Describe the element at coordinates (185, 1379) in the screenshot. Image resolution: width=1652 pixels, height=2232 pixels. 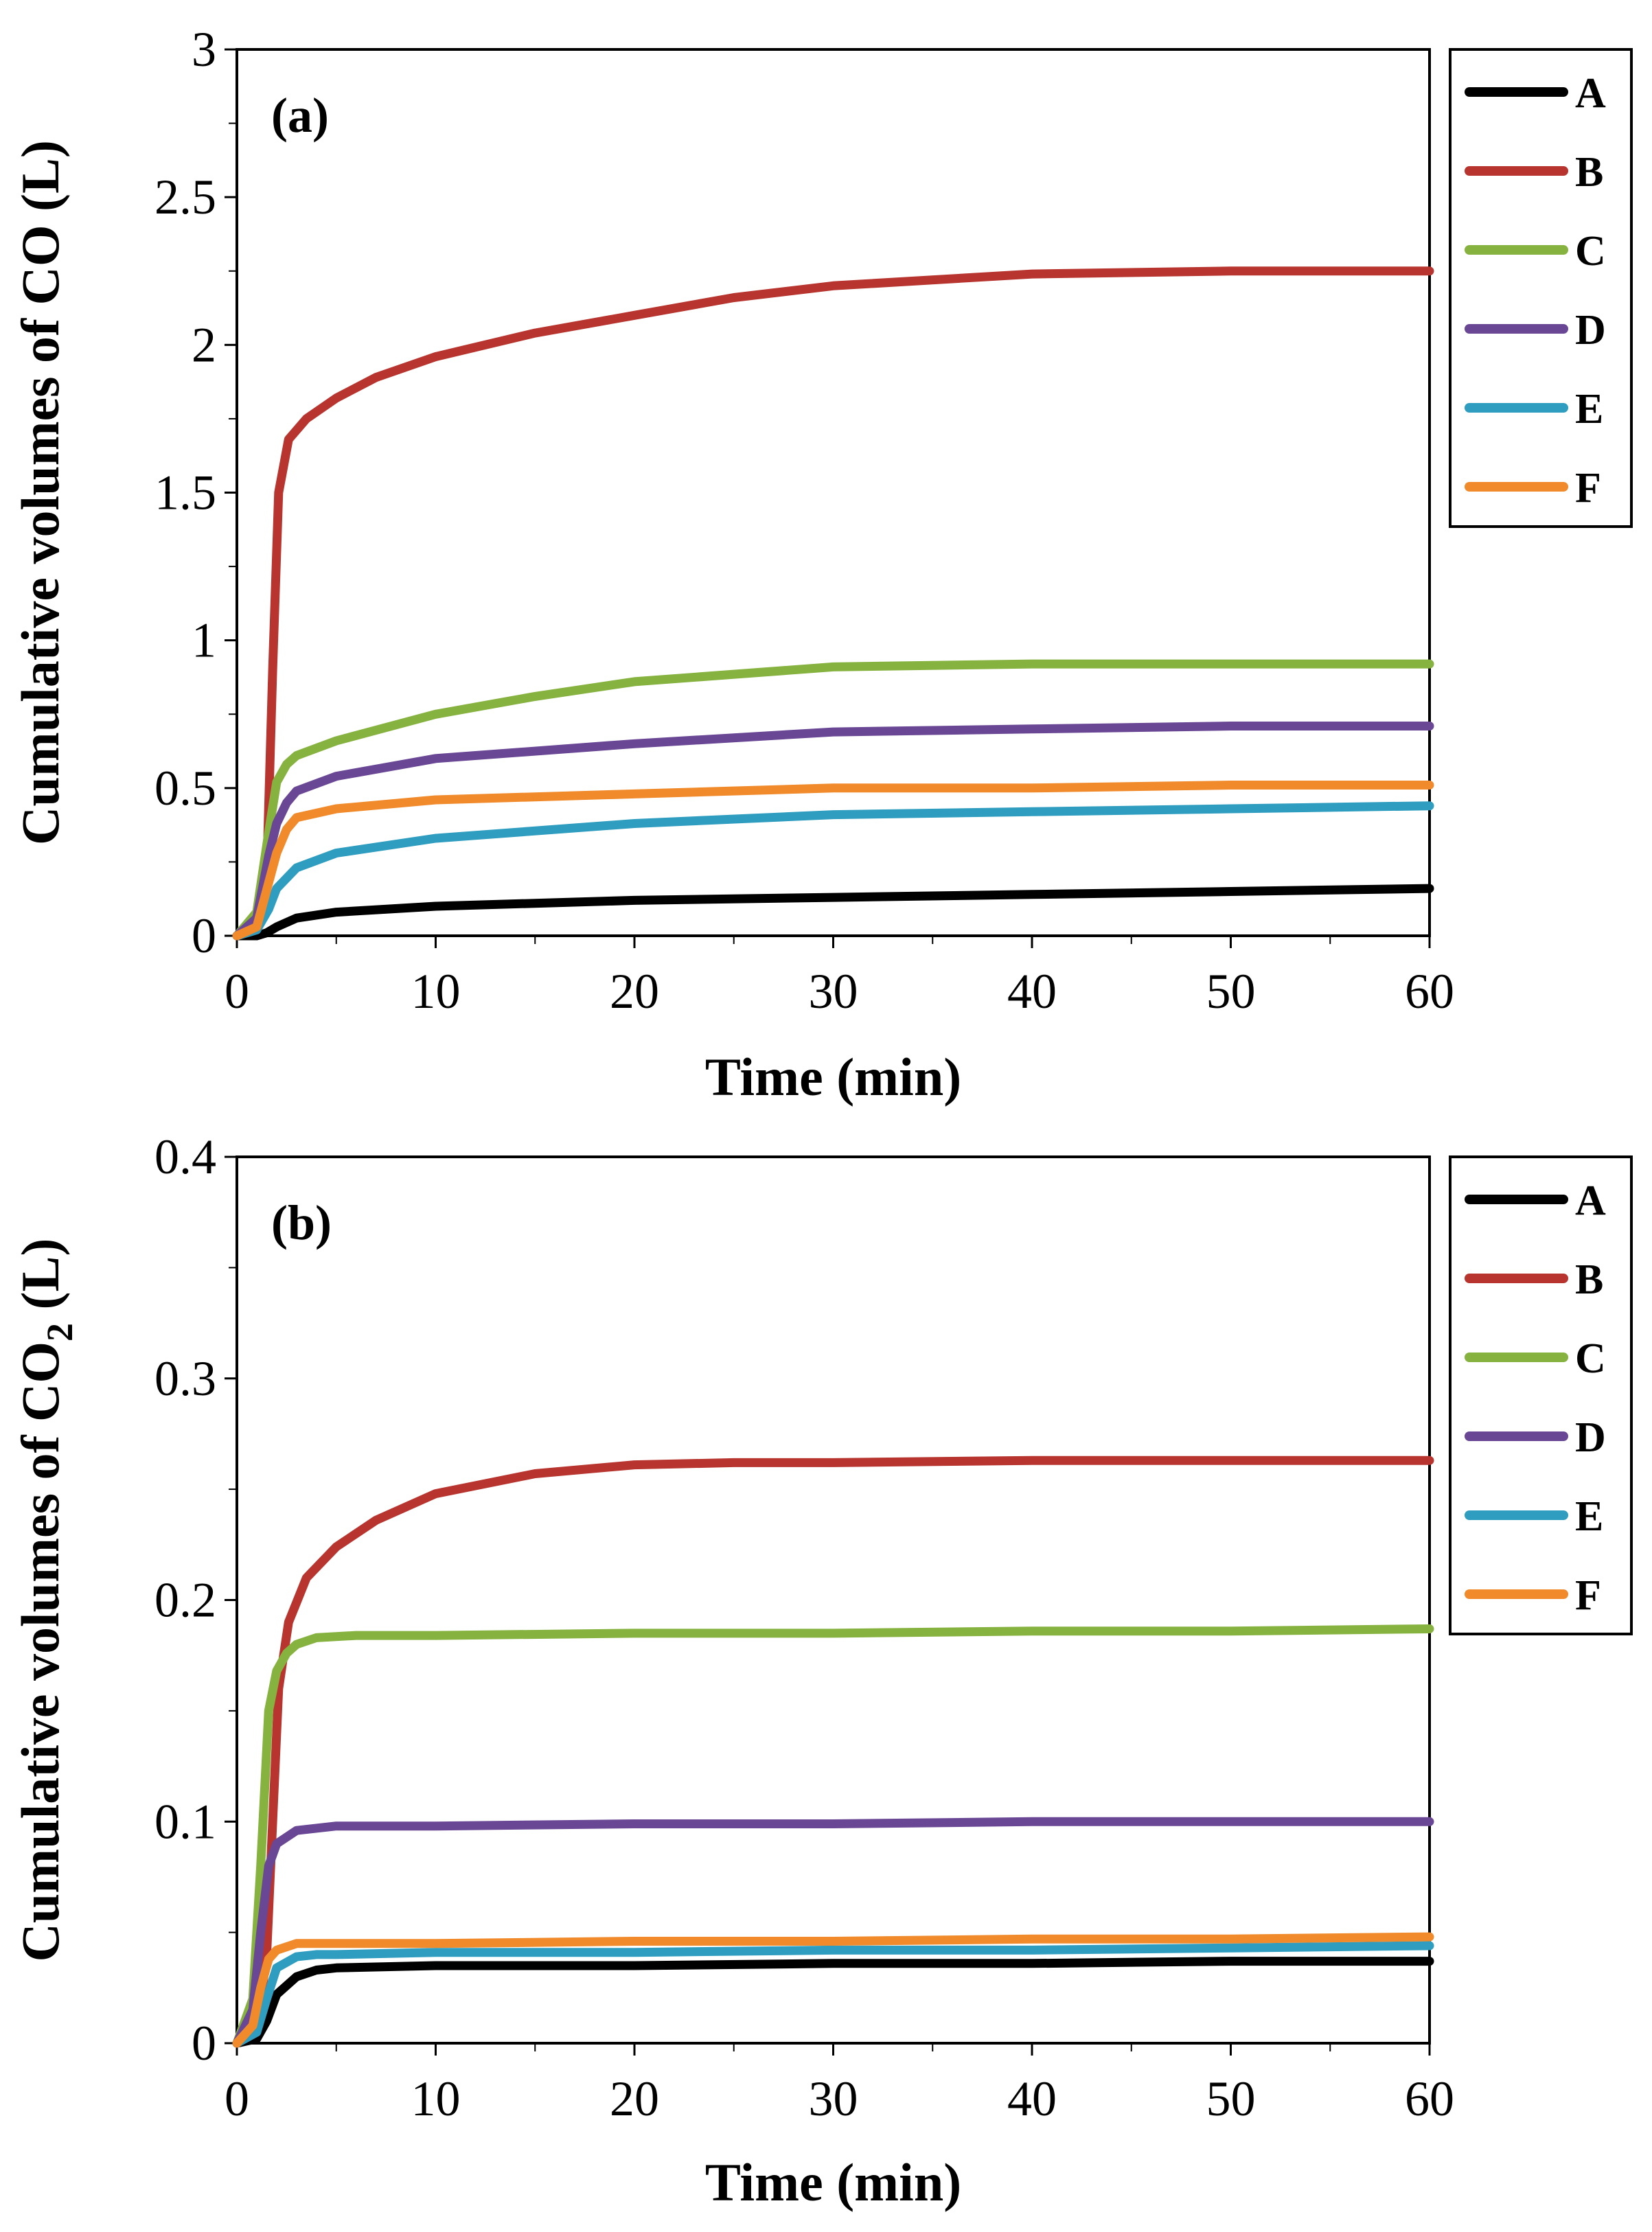
I see `y-tick-label: 0.3` at that location.